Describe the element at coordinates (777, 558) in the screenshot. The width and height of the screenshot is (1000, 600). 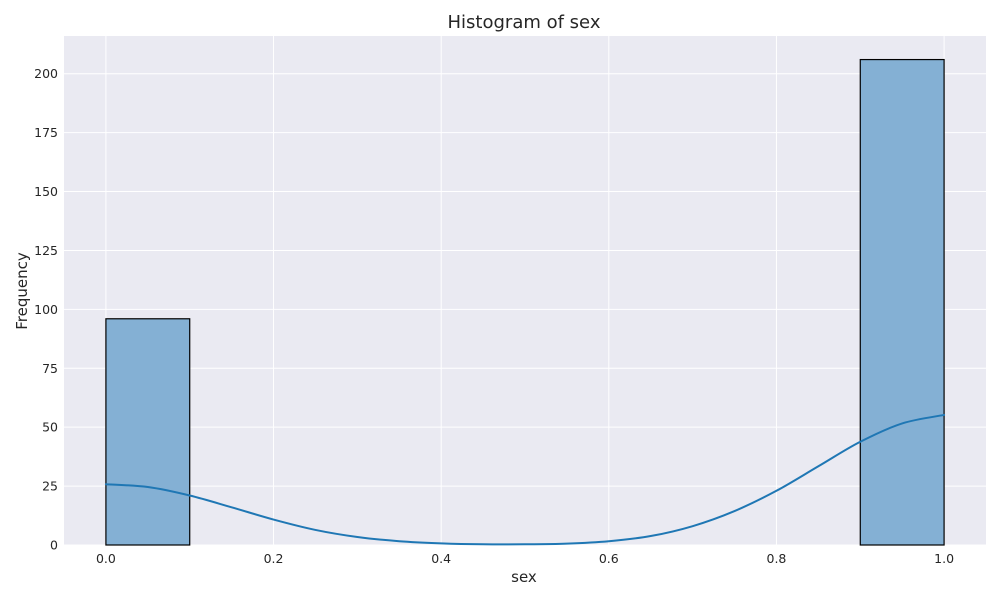
I see `x-tick-label: 0.8` at that location.